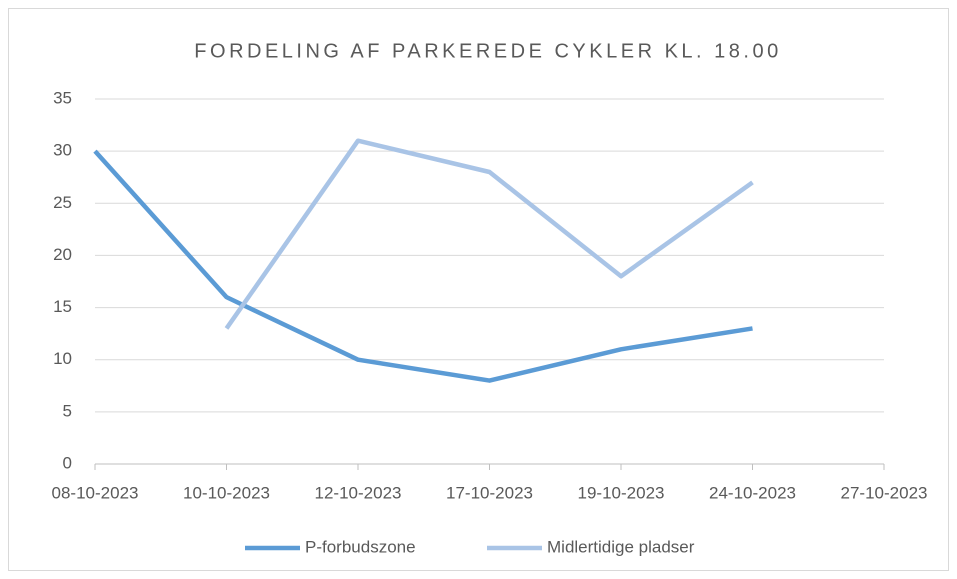 The width and height of the screenshot is (957, 579). What do you see at coordinates (226, 492) in the screenshot?
I see `x-tick-label: 10-10-2023` at bounding box center [226, 492].